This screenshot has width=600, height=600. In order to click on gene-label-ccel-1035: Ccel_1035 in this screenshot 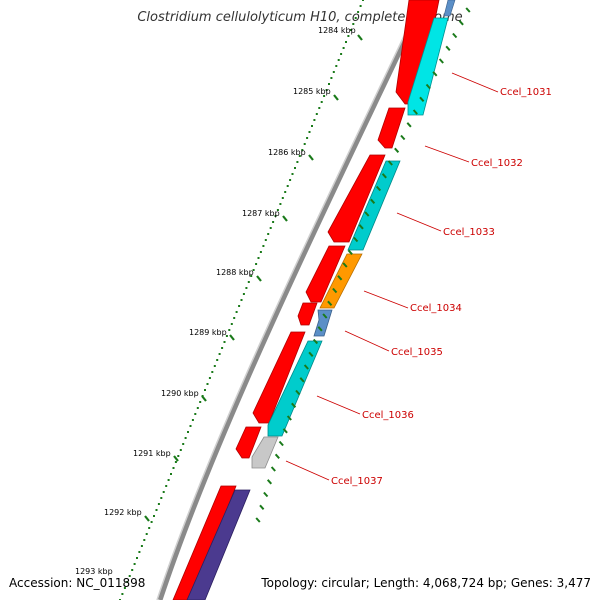, I will do `click(417, 352)`.